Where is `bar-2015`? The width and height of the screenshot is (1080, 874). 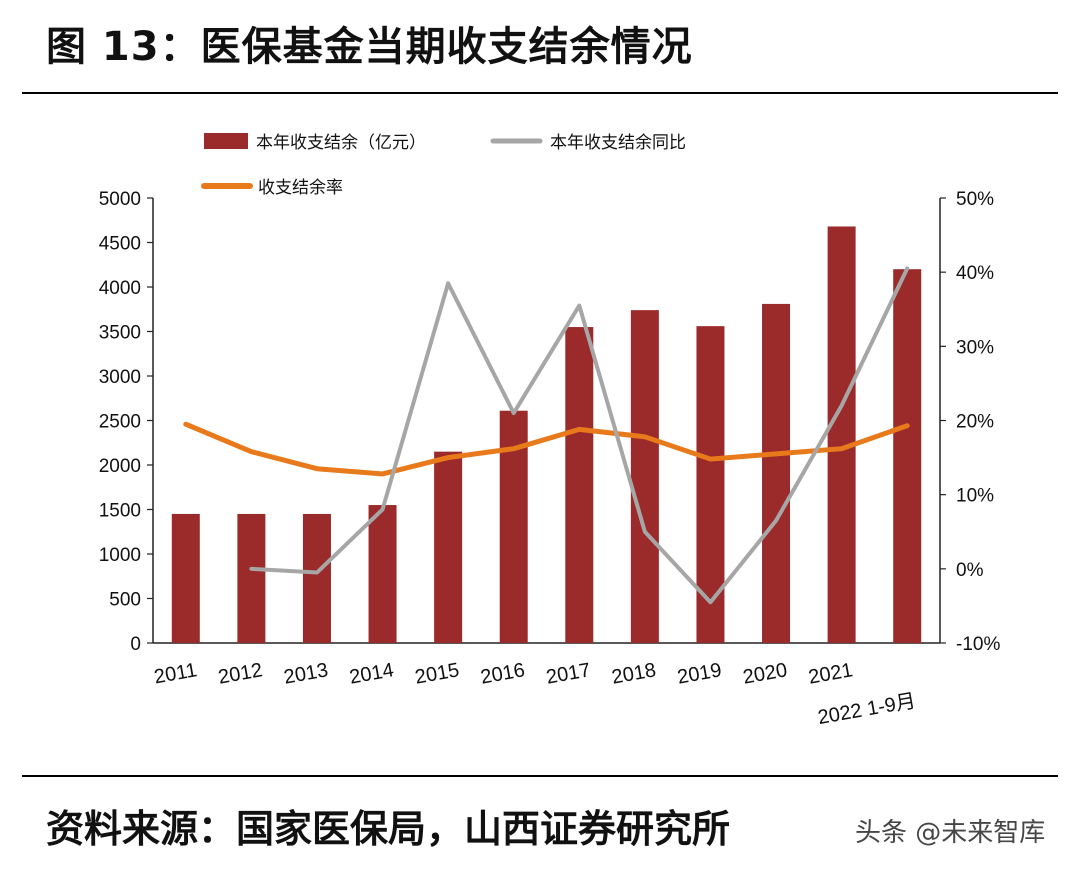 bar-2015 is located at coordinates (448, 547).